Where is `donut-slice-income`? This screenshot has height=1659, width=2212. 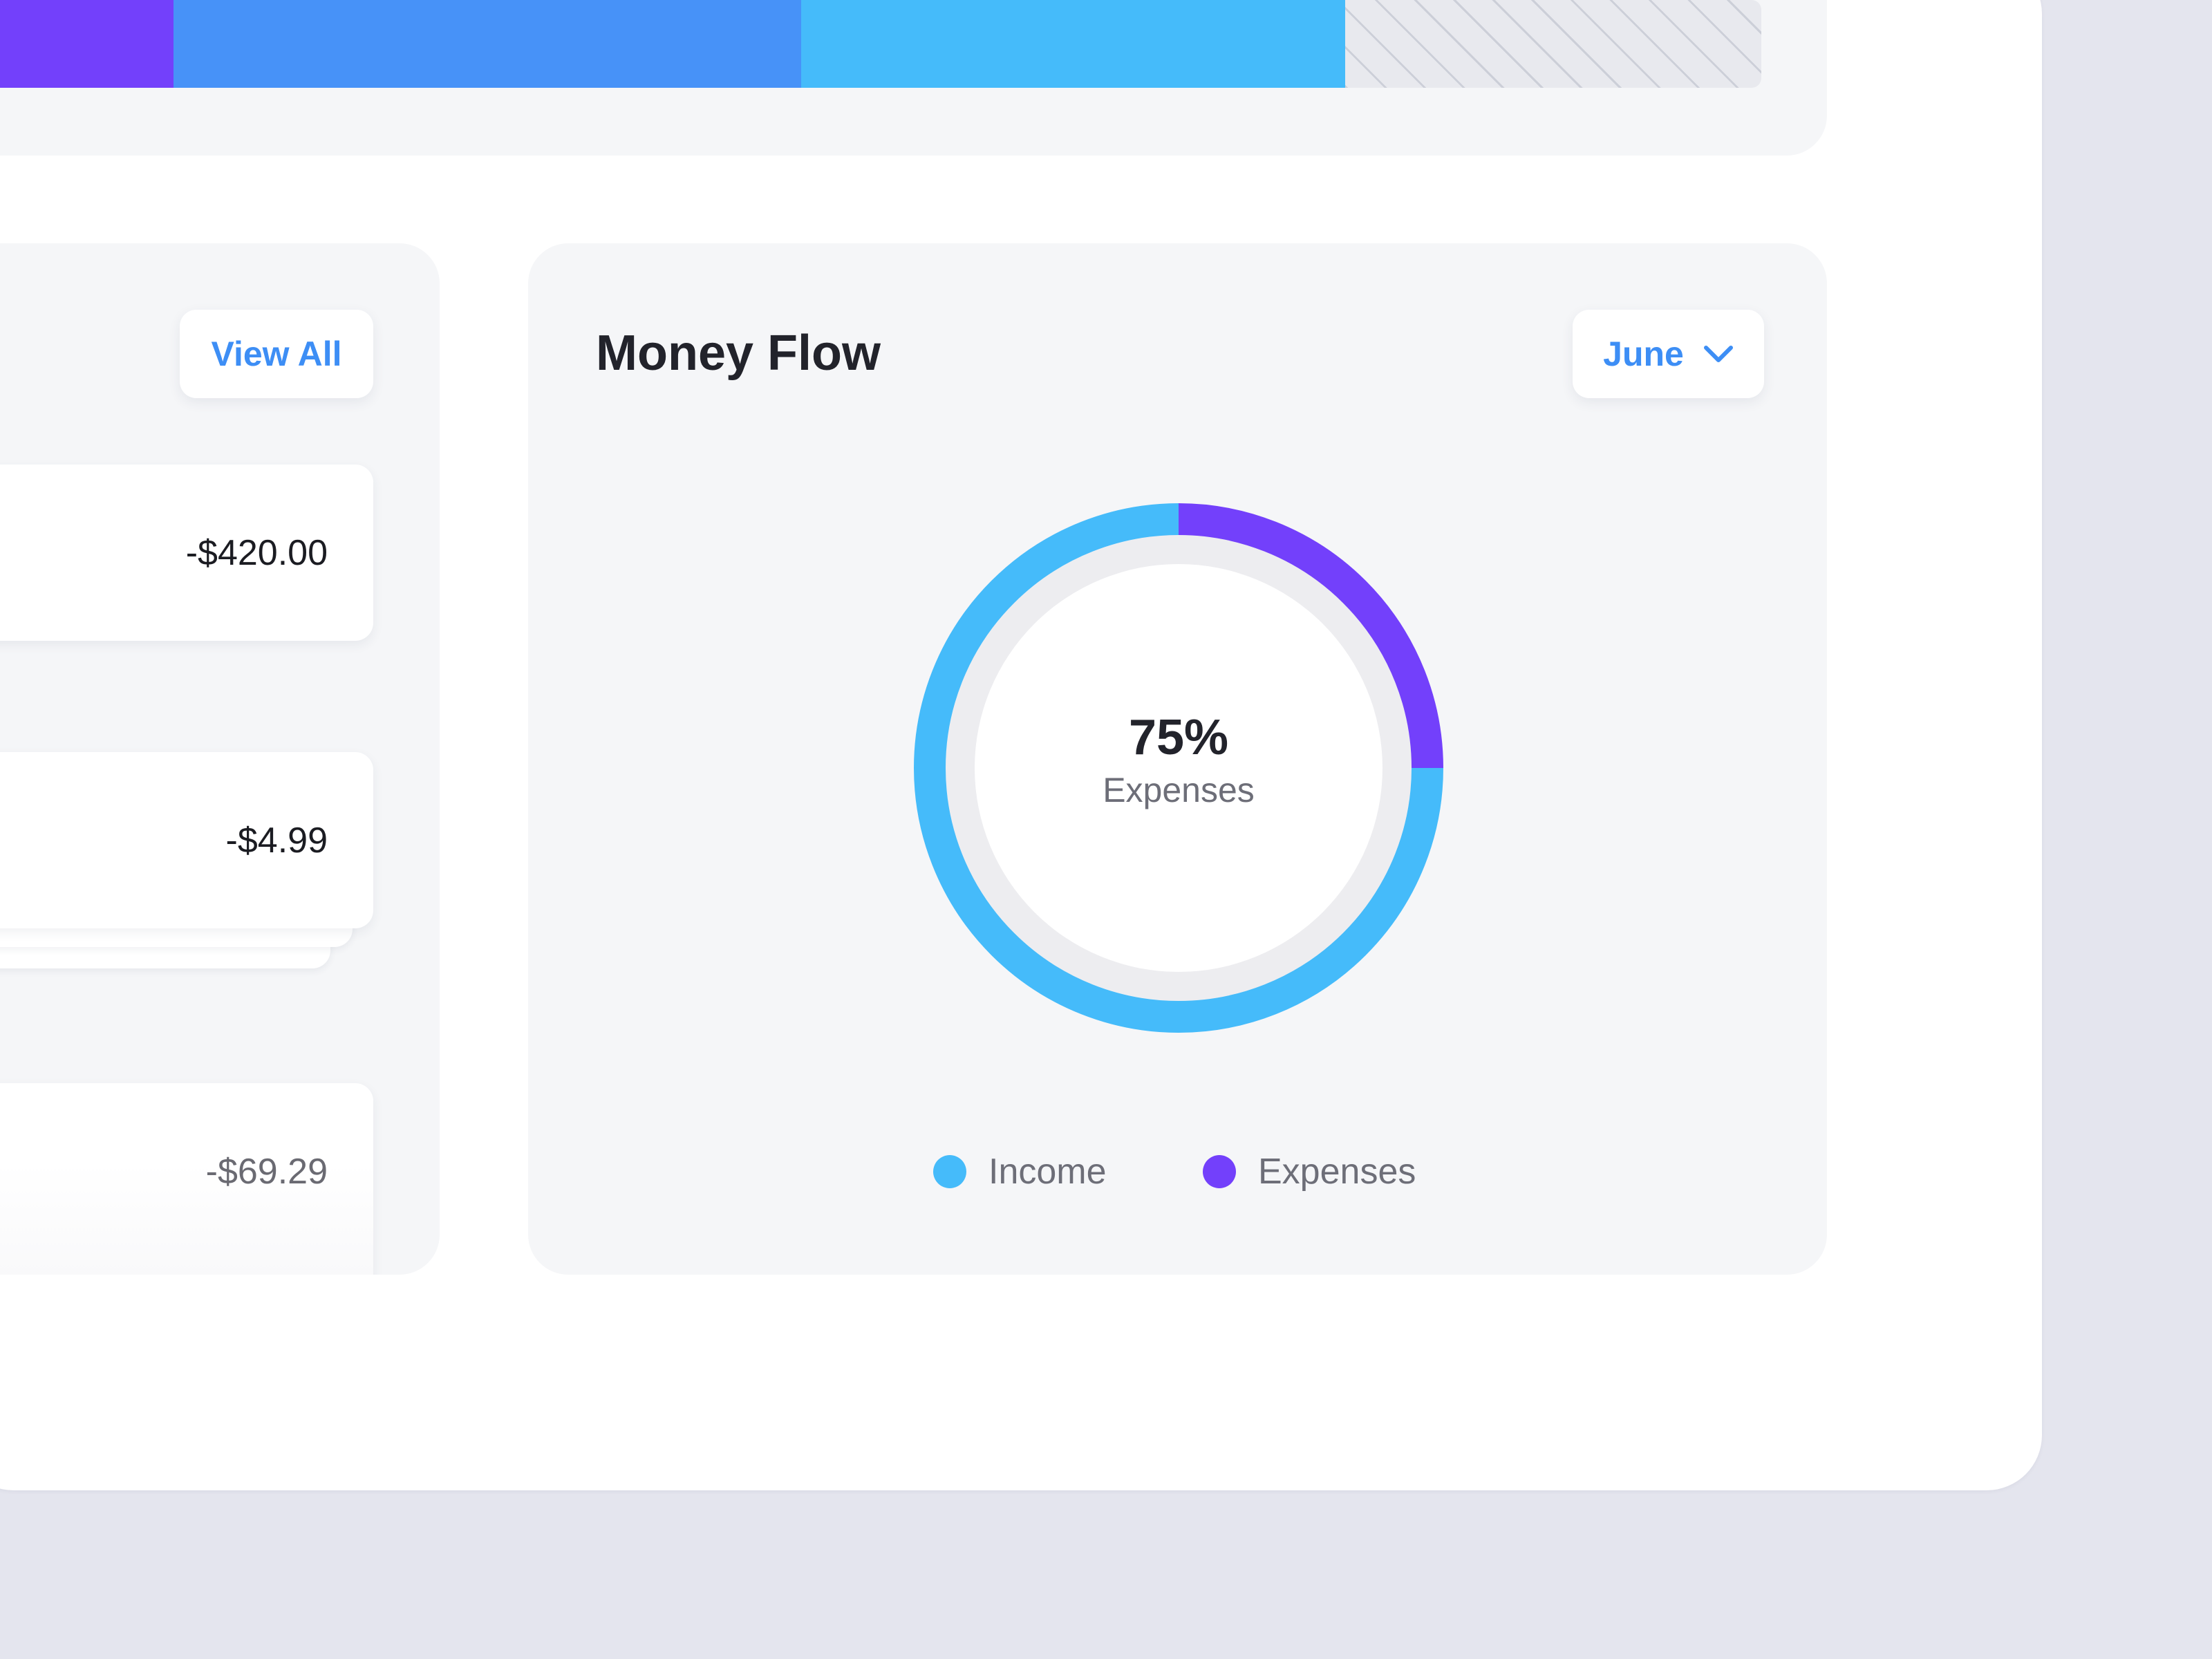 donut-slice-income is located at coordinates (1178, 768).